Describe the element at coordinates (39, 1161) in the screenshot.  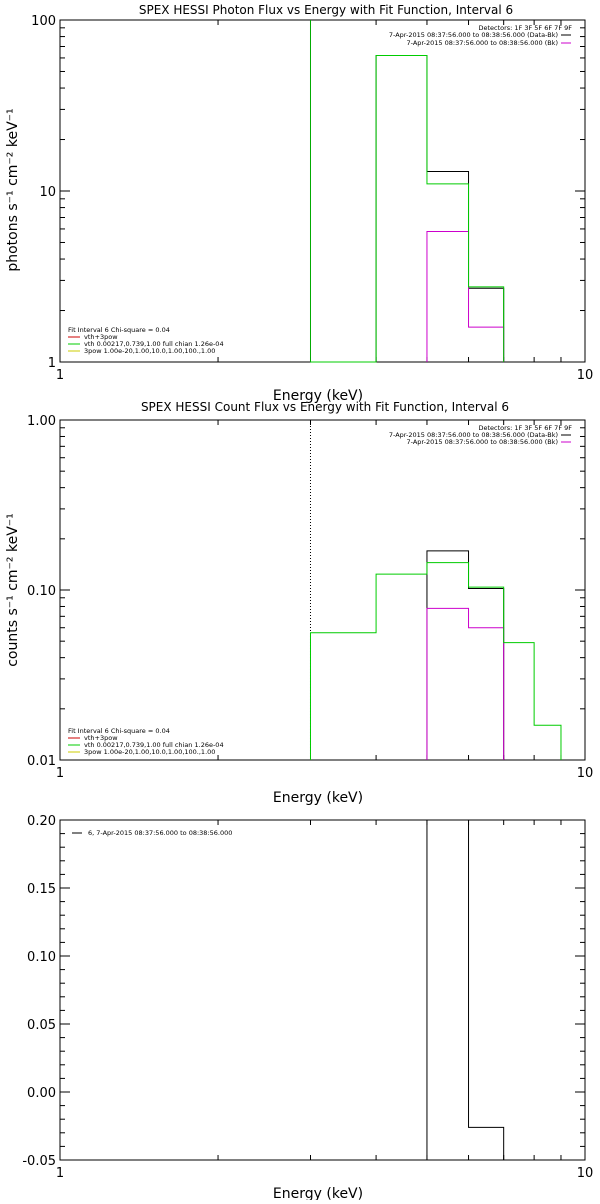
I see `residuals-y-tick-label: -0.05` at that location.